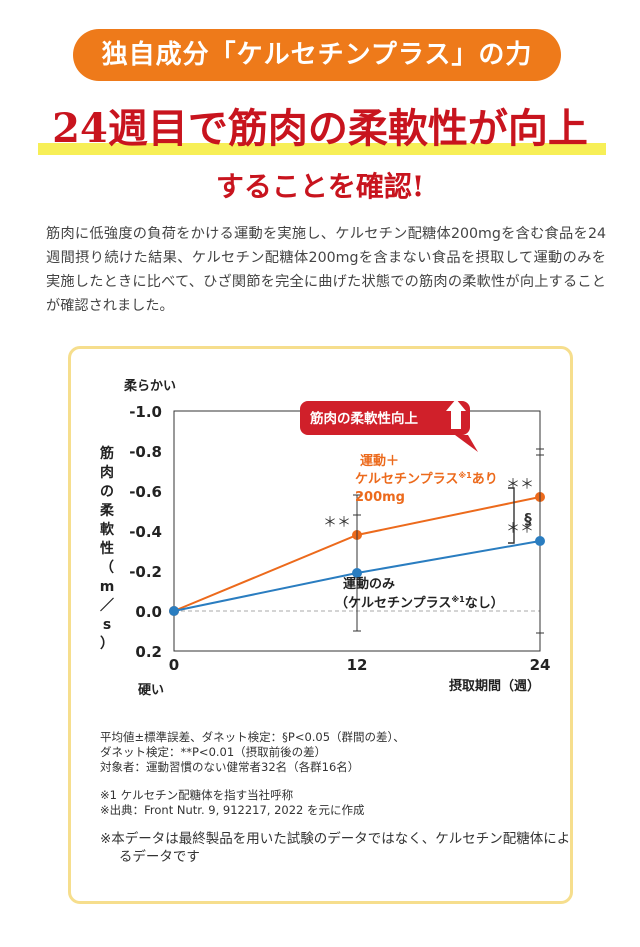 This screenshot has width=640, height=947. I want to click on headline: 24週目で筋肉の柔軟性が向上, so click(320, 128).